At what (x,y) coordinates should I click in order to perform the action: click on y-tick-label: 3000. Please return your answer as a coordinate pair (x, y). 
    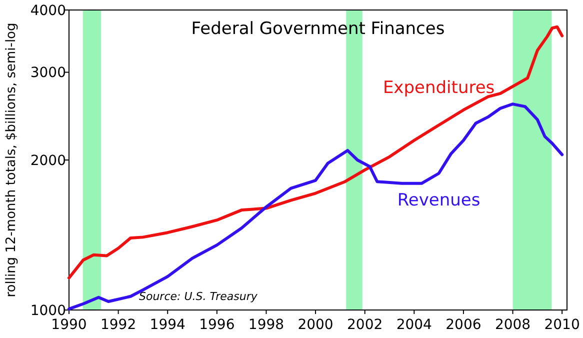
    Looking at the image, I should click on (48, 73).